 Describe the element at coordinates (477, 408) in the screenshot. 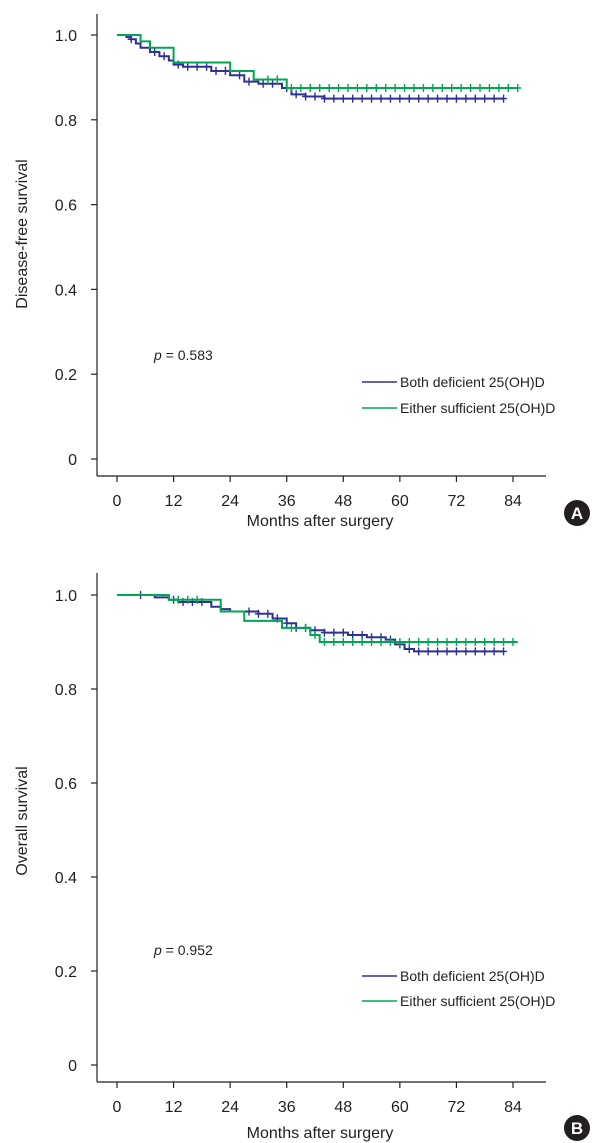

I see `panel-a-legend-label-sufficient: Either sufficient 25(OH)D` at that location.